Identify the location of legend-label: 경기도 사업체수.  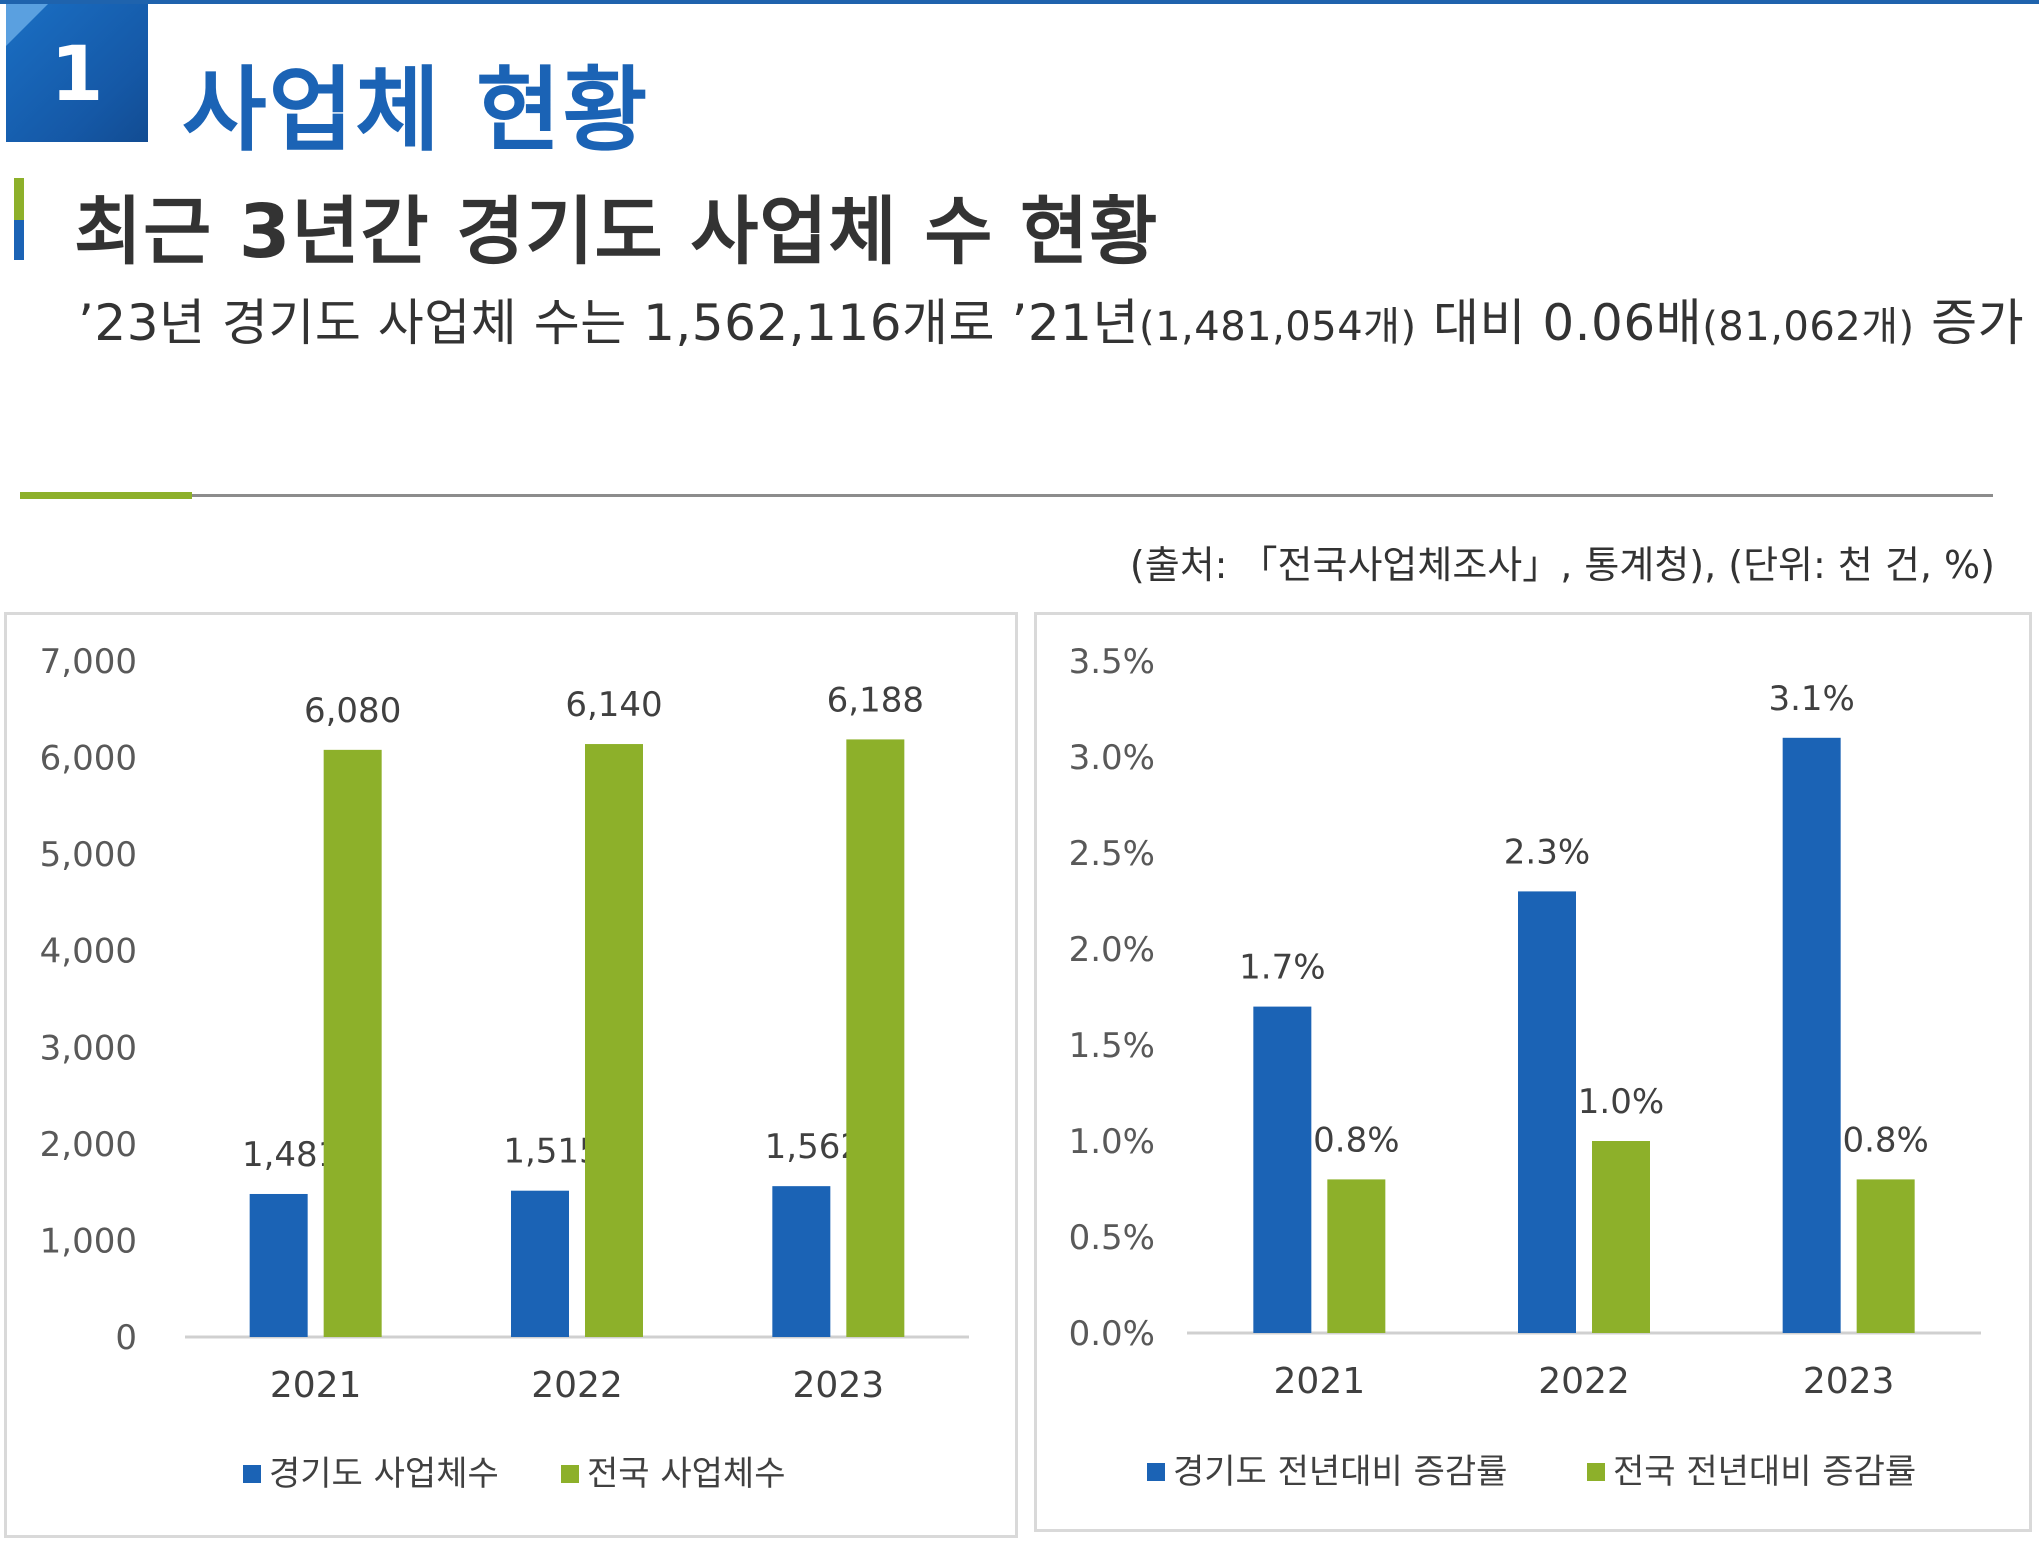
(384, 1474).